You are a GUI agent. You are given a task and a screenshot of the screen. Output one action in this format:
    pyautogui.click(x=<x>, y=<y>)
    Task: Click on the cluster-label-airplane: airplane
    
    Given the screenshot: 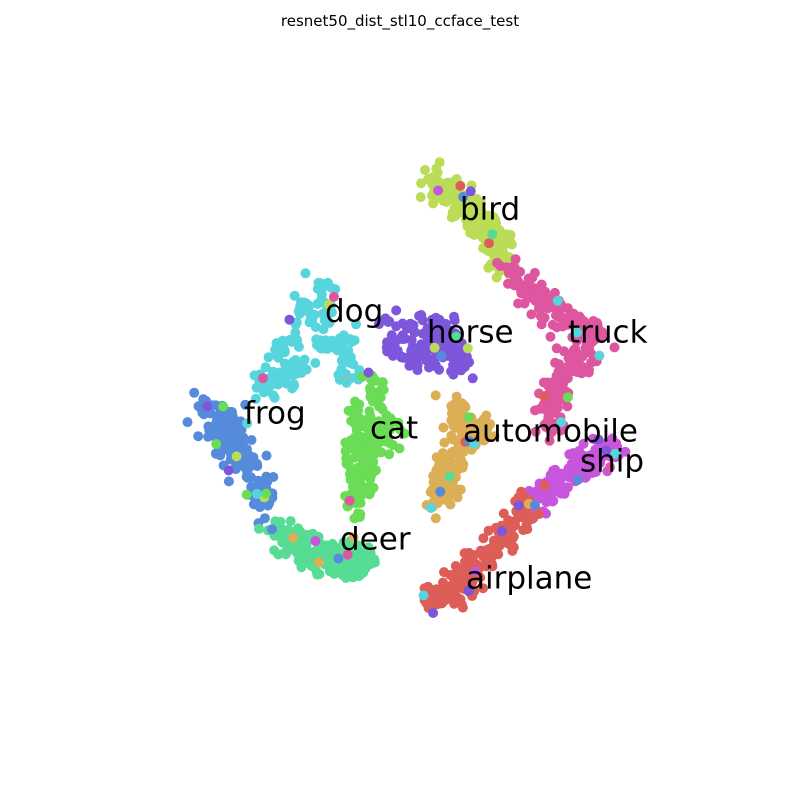 What is the action you would take?
    pyautogui.click(x=529, y=579)
    